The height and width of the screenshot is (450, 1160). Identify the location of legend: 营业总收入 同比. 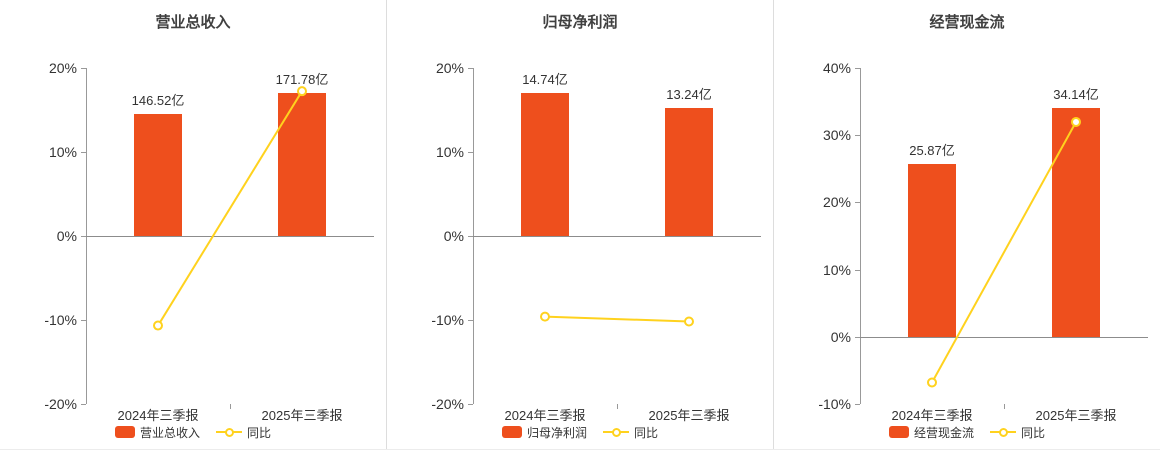
(193, 432).